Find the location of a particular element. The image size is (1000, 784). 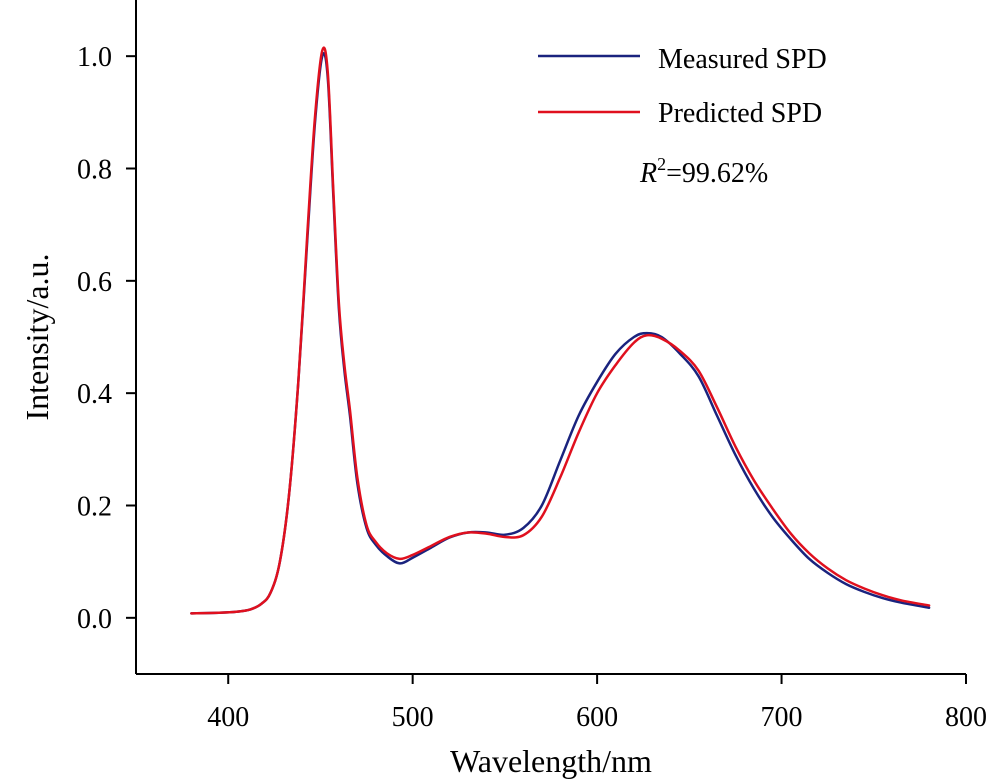

legend-label-measured: Measured SPD is located at coordinates (742, 59).